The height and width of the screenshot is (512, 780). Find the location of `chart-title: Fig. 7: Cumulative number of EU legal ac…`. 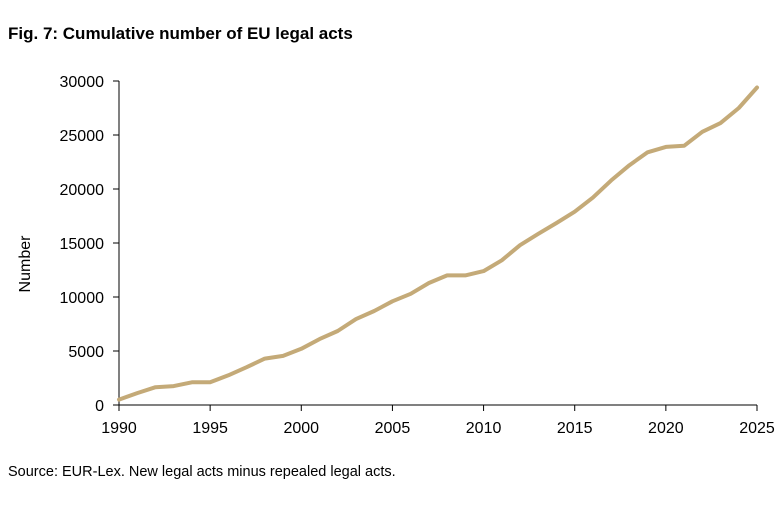

chart-title: Fig. 7: Cumulative number of EU legal ac… is located at coordinates (180, 33).